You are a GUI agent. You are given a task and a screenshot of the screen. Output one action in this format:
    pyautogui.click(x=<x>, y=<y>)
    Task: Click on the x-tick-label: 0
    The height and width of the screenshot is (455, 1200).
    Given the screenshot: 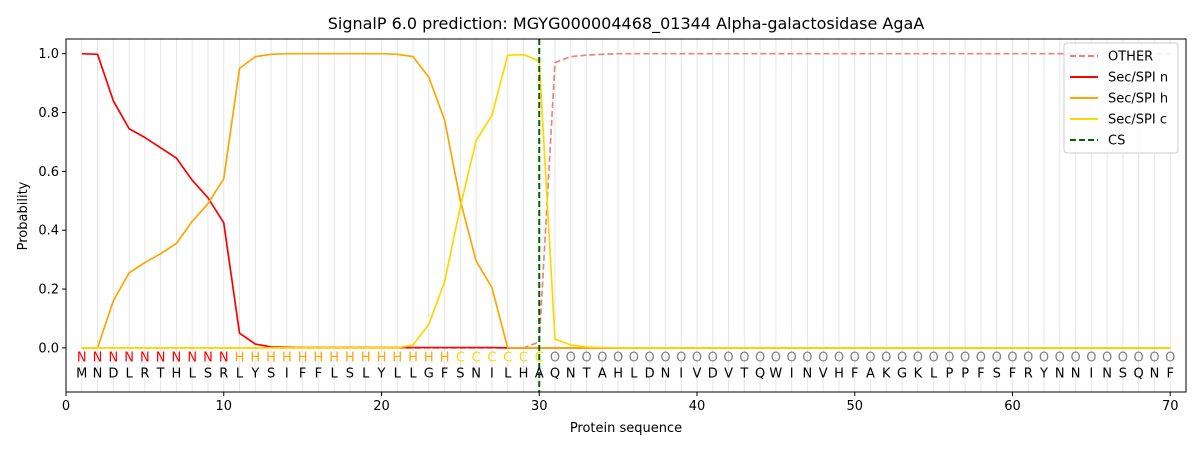 What is the action you would take?
    pyautogui.click(x=66, y=406)
    